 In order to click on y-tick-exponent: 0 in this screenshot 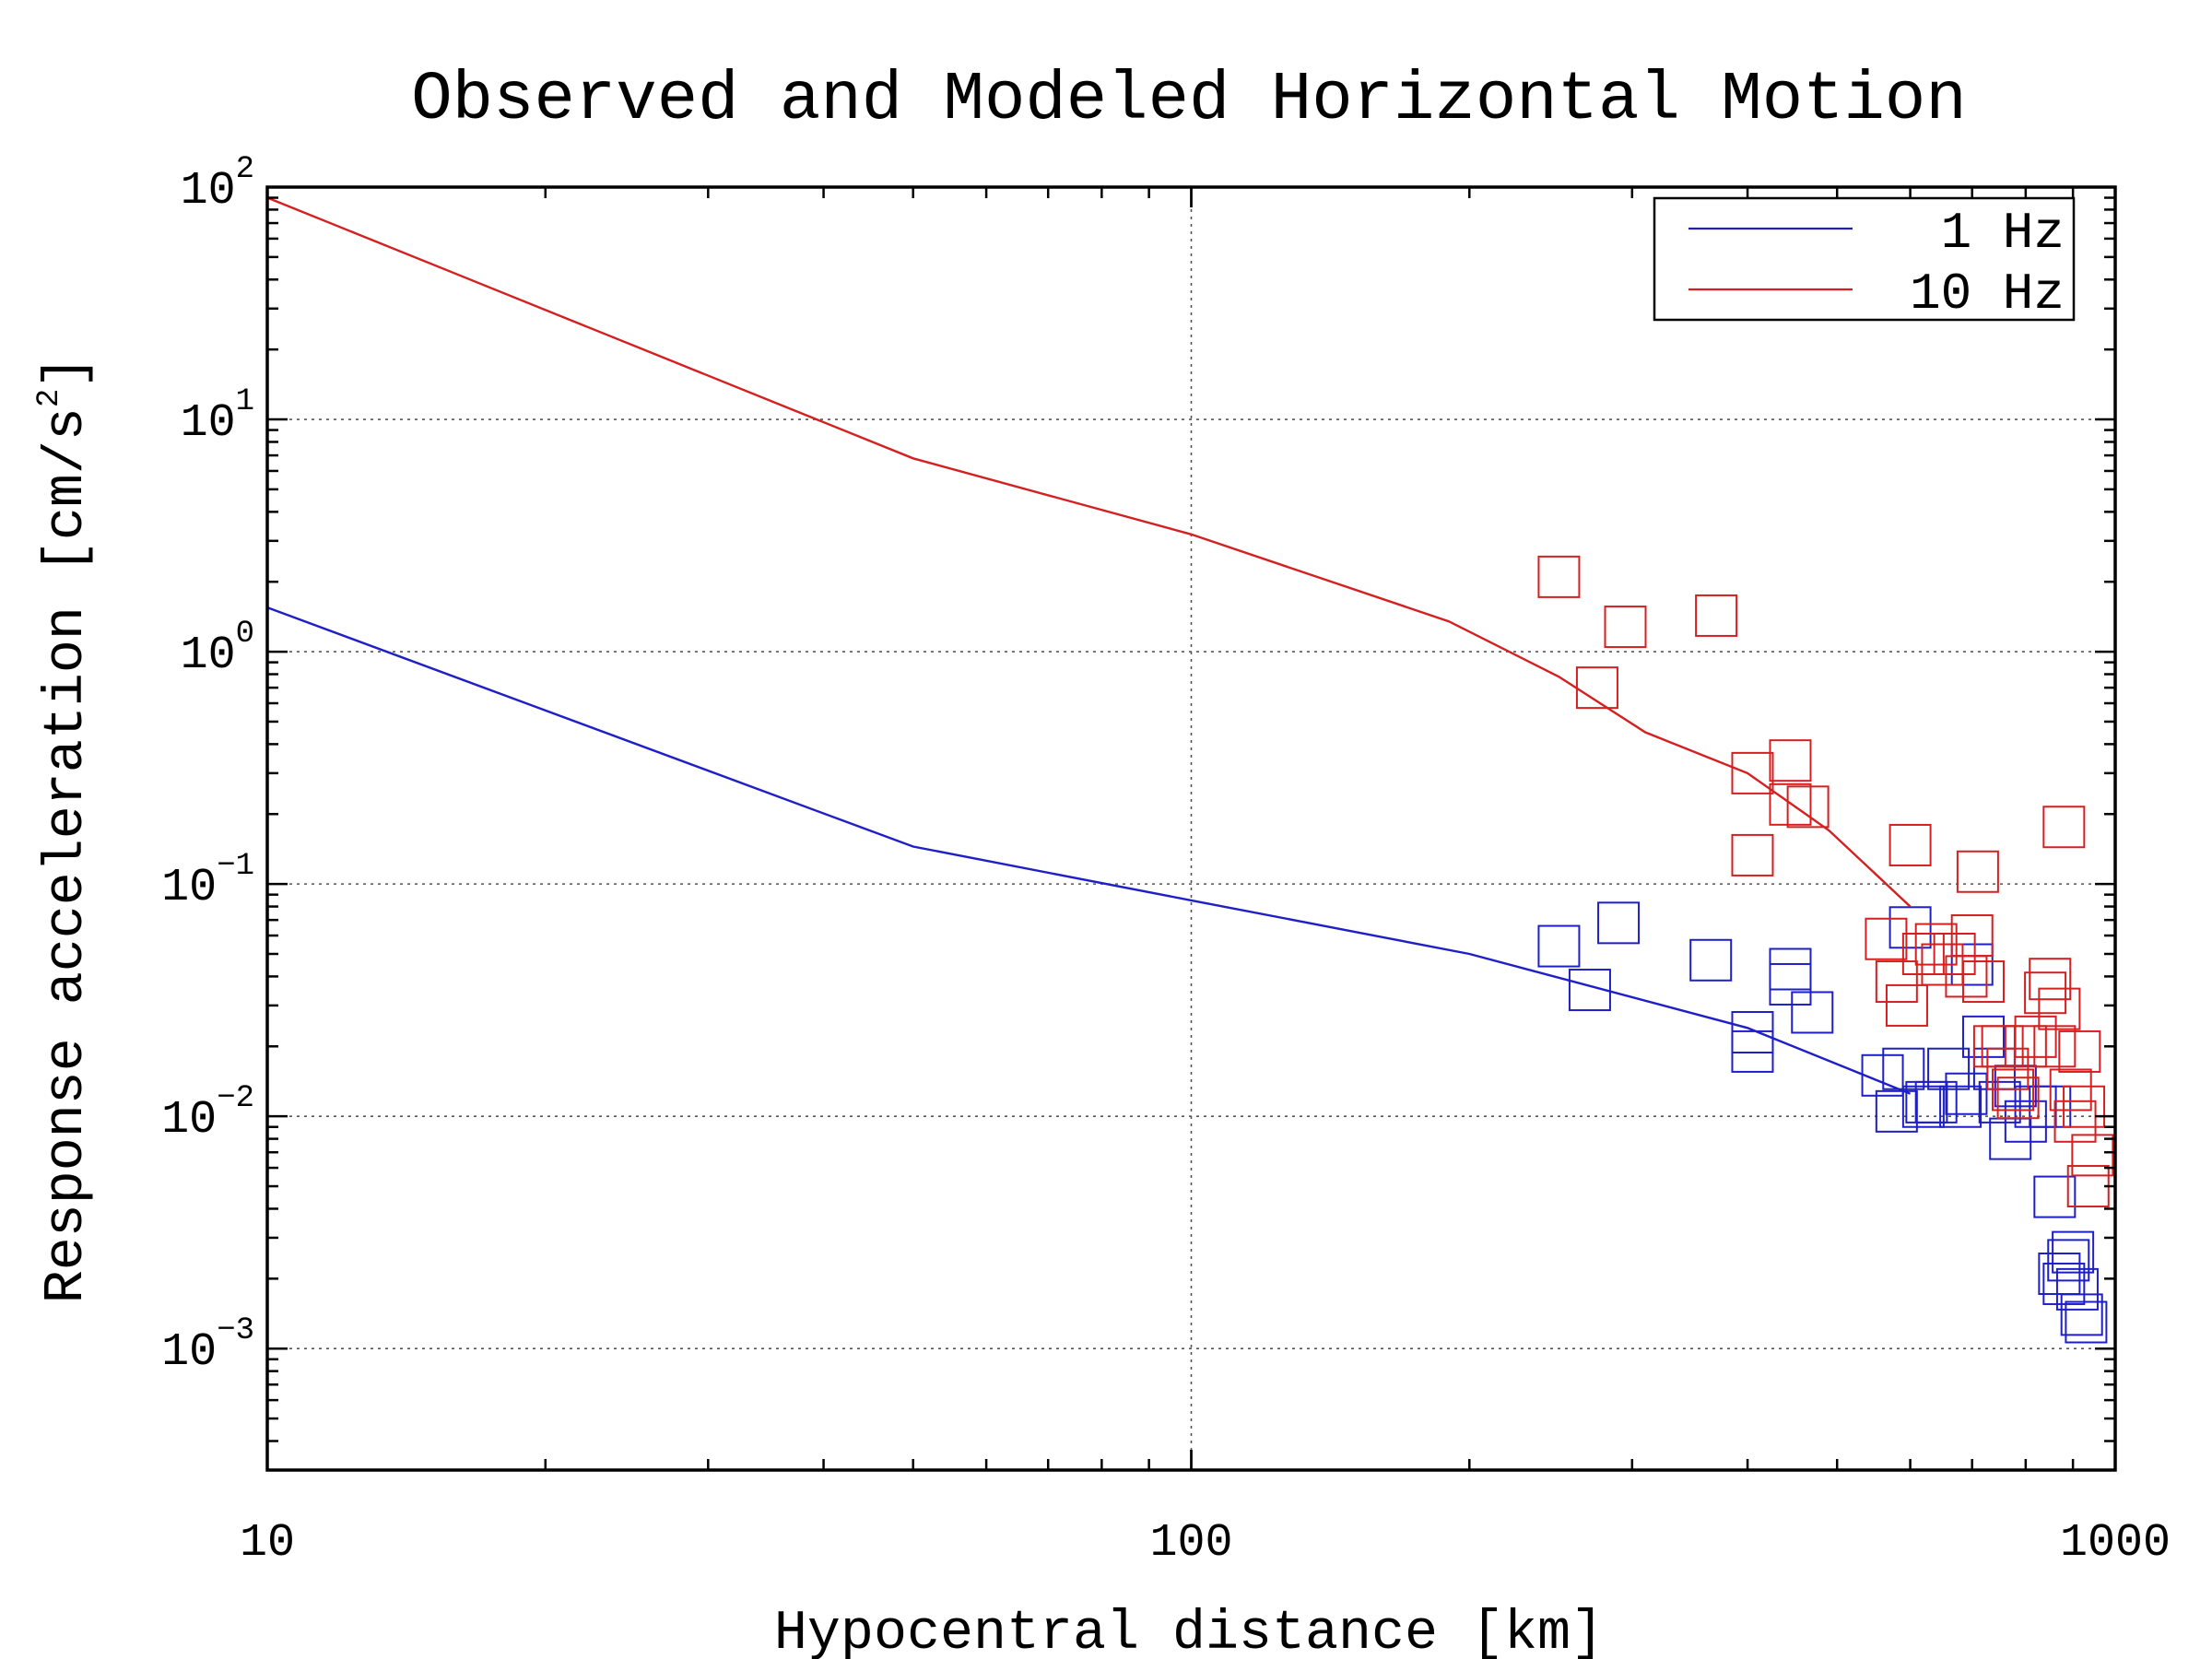, I will do `click(245, 634)`.